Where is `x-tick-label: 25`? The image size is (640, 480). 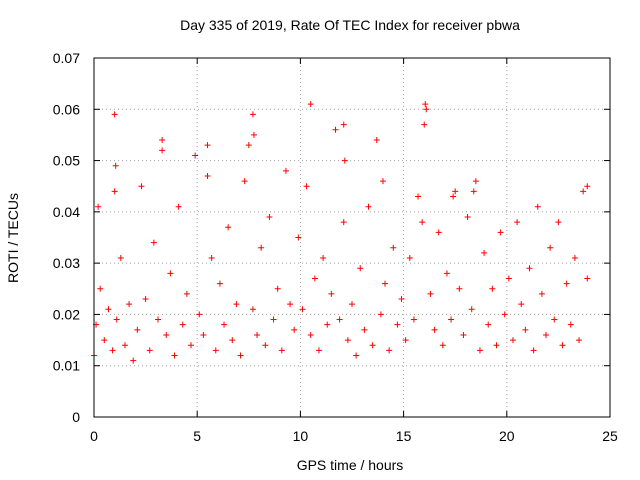
x-tick-label: 25 is located at coordinates (610, 436).